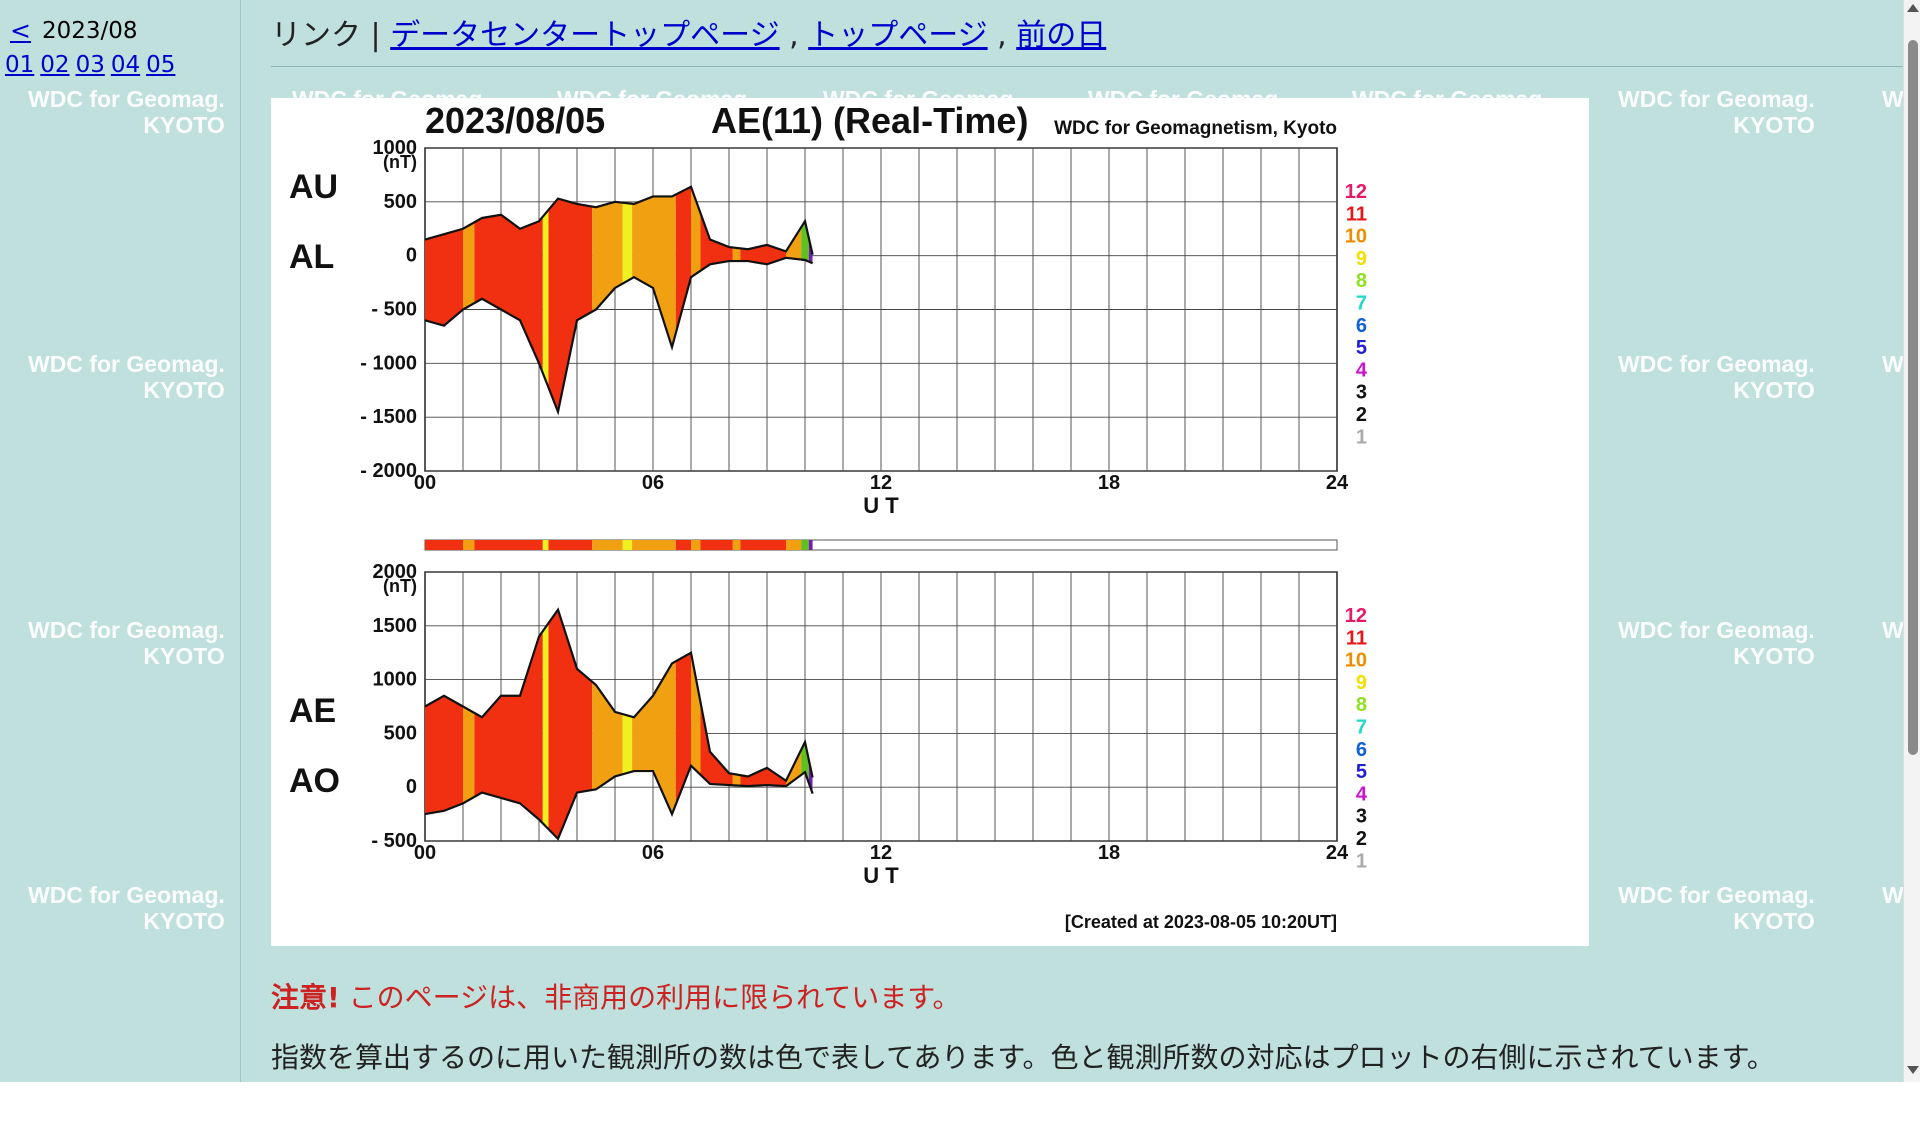  I want to click on station-legend-entry: 5, so click(1361, 772).